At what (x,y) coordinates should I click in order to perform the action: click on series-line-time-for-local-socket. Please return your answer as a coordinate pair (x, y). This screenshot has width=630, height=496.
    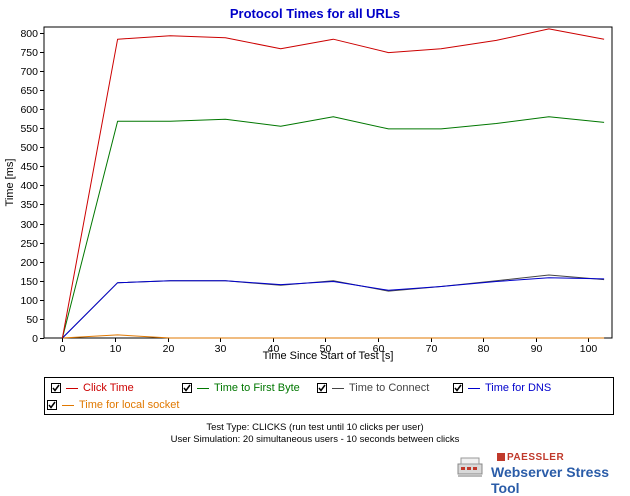
    Looking at the image, I should click on (333, 336).